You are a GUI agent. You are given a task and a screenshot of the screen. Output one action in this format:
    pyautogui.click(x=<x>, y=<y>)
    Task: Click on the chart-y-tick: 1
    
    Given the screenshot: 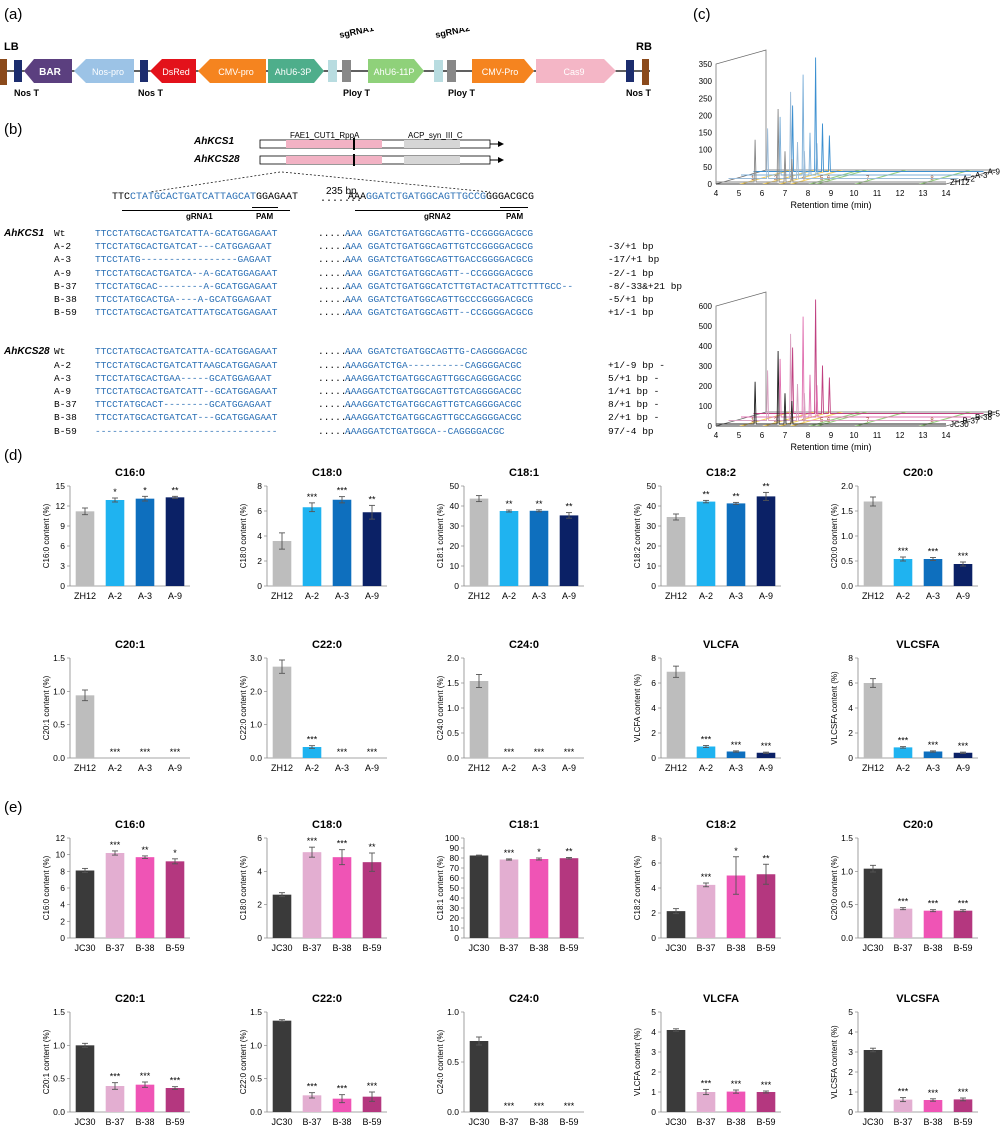 What is the action you would take?
    pyautogui.click(x=850, y=1092)
    